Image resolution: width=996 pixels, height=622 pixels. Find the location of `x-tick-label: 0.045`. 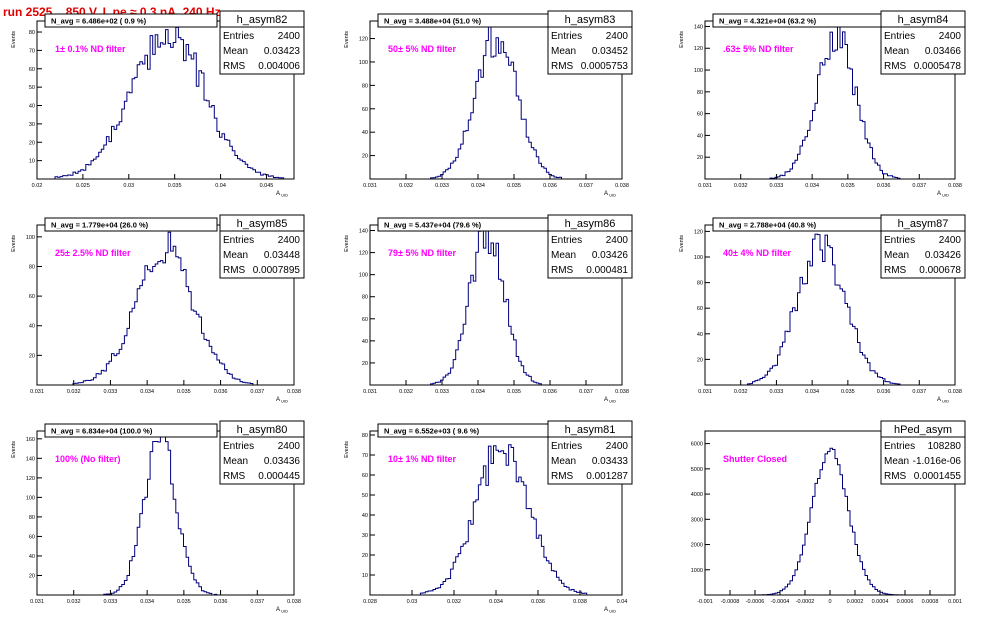

x-tick-label: 0.045 is located at coordinates (267, 186).